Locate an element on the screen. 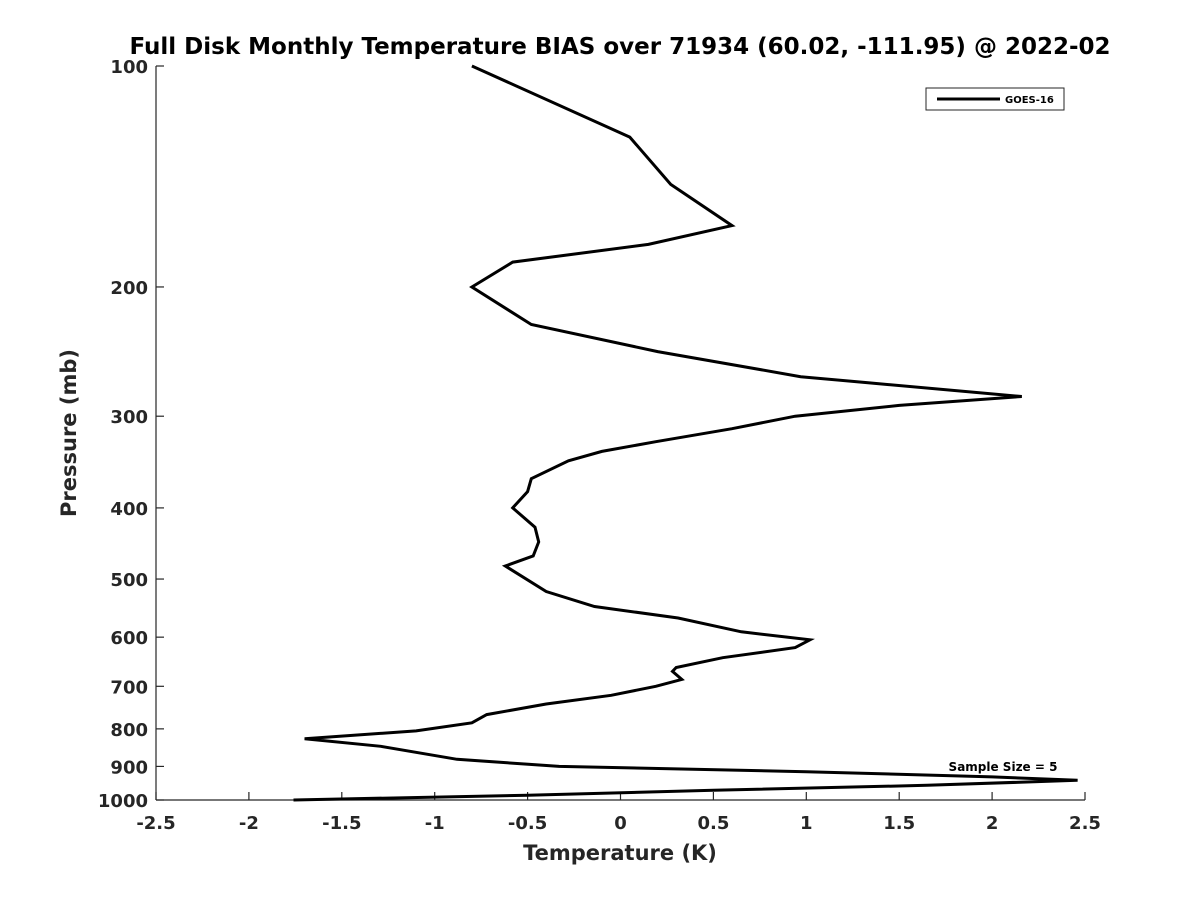 The width and height of the screenshot is (1200, 900). x-ticks: -2.5 -2 -1.5 -1 -0.5 0 0.5 1 1.5 2 2.5 is located at coordinates (618, 813).